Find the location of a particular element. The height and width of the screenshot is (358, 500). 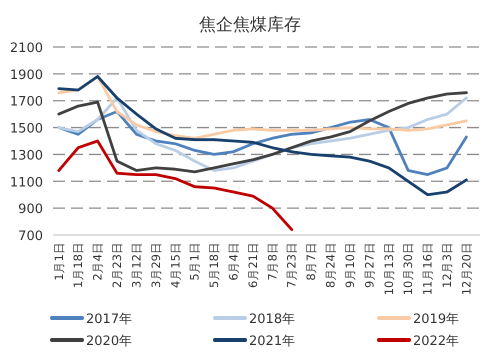

x-tick-label: 9月10日 is located at coordinates (349, 265).